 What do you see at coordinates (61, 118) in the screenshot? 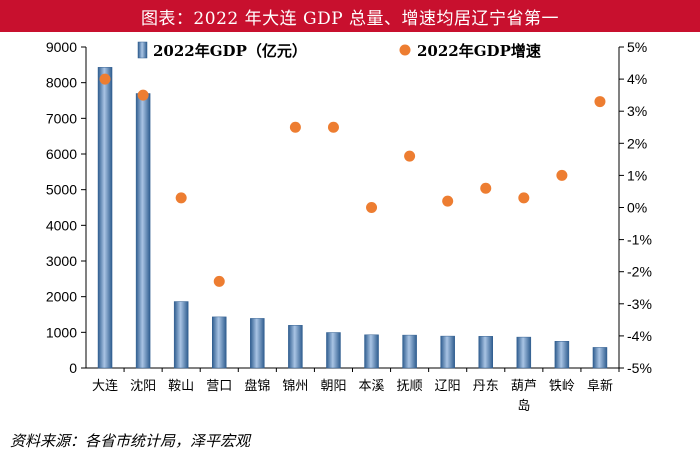
I see `left-tick-label: 7000` at bounding box center [61, 118].